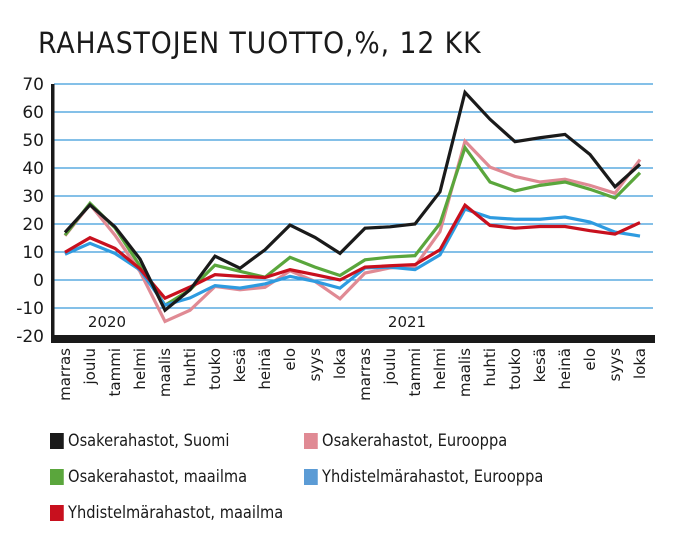 This screenshot has height=555, width=700. What do you see at coordinates (53, 213) in the screenshot?
I see `y-axis-line` at bounding box center [53, 213].